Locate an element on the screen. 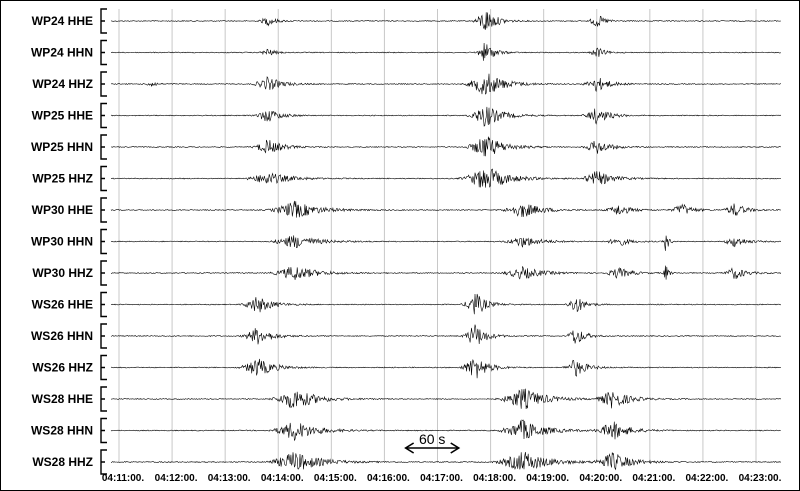 The height and width of the screenshot is (491, 800). x-tick-label: 04:13:00. is located at coordinates (229, 478).